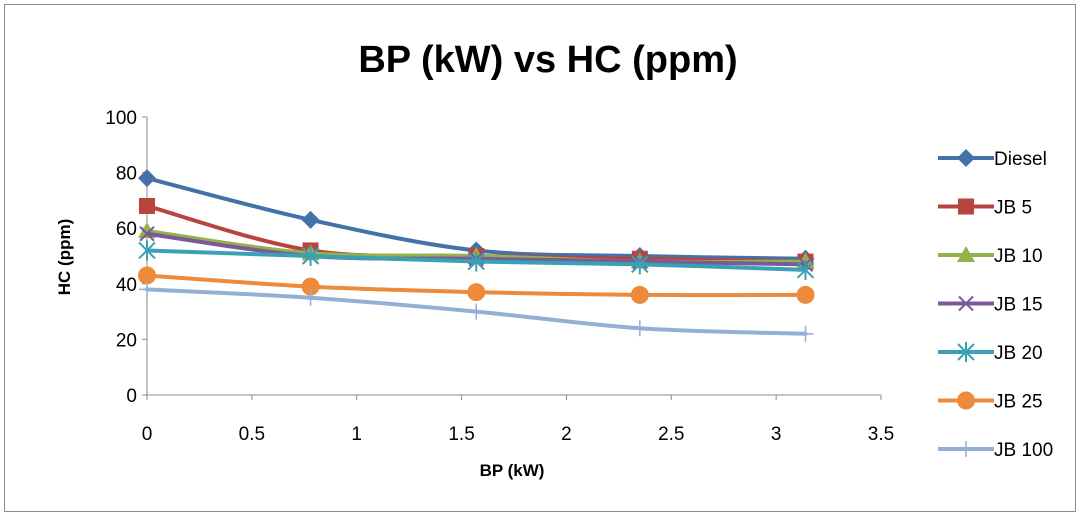 The image size is (1081, 516). Describe the element at coordinates (990, 305) in the screenshot. I see `legend-item: JB 15` at that location.